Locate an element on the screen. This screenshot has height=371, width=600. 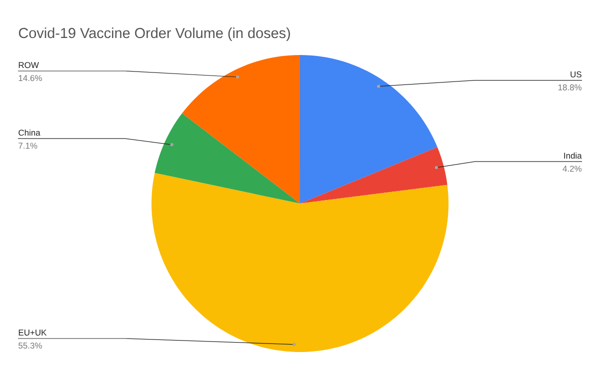
data-label: 55.3% is located at coordinates (30, 345).